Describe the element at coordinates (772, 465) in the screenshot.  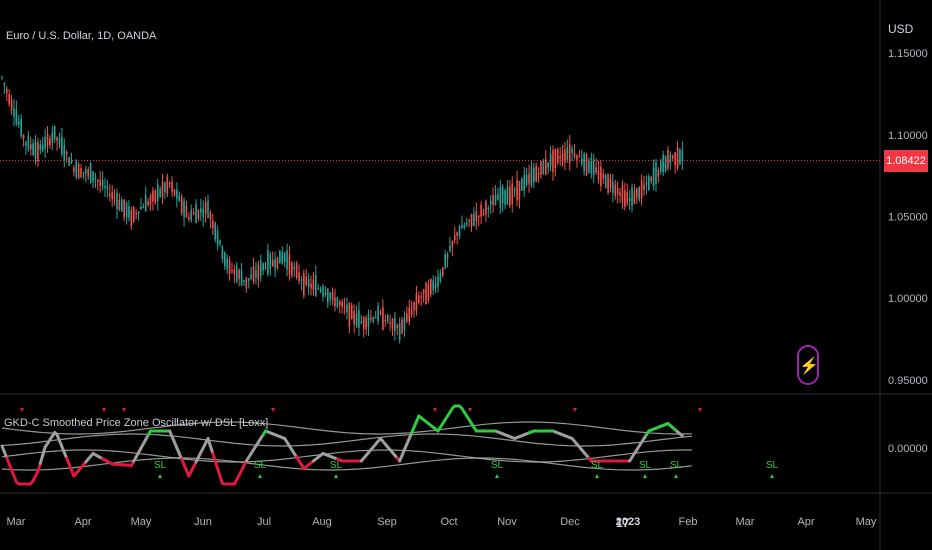
I see `sl-label: SL` at that location.